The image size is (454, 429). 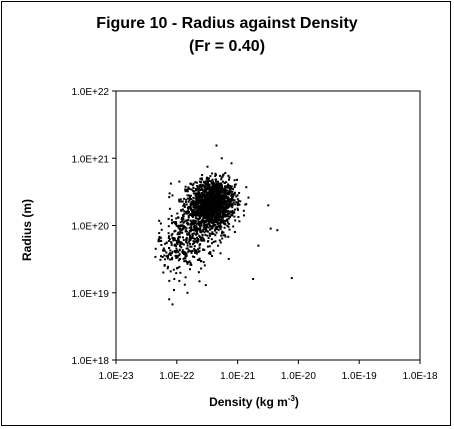 What do you see at coordinates (27, 230) in the screenshot?
I see `y-axis-label: Radius (m)` at bounding box center [27, 230].